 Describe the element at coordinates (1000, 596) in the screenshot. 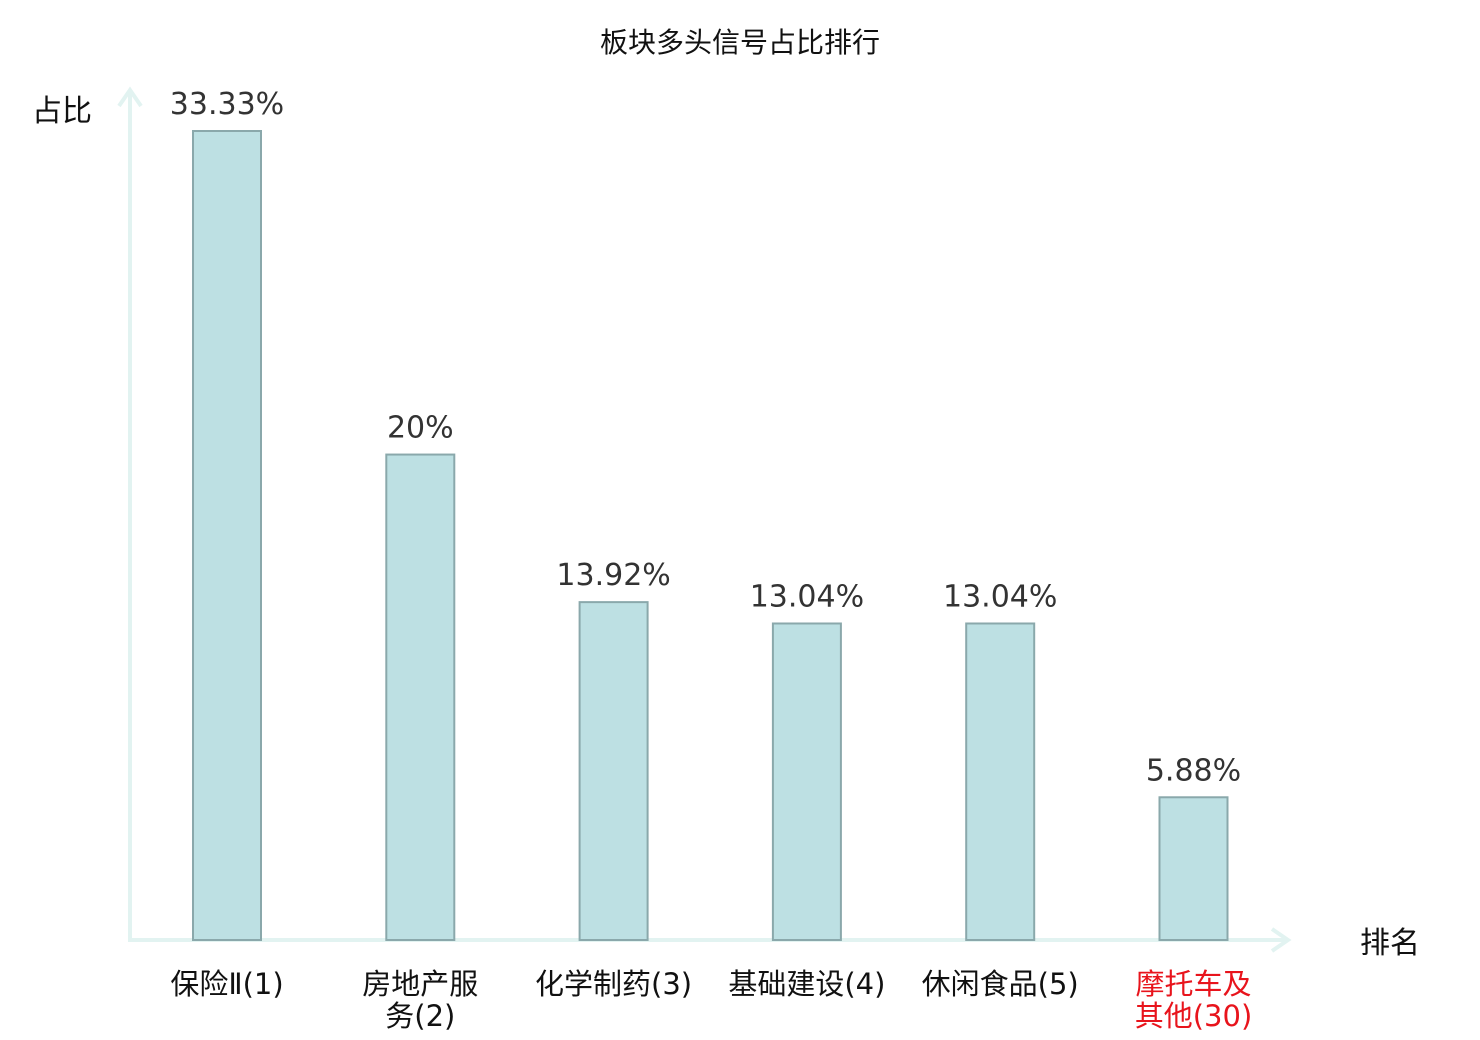

I see `value-label-5: 13.04%` at that location.